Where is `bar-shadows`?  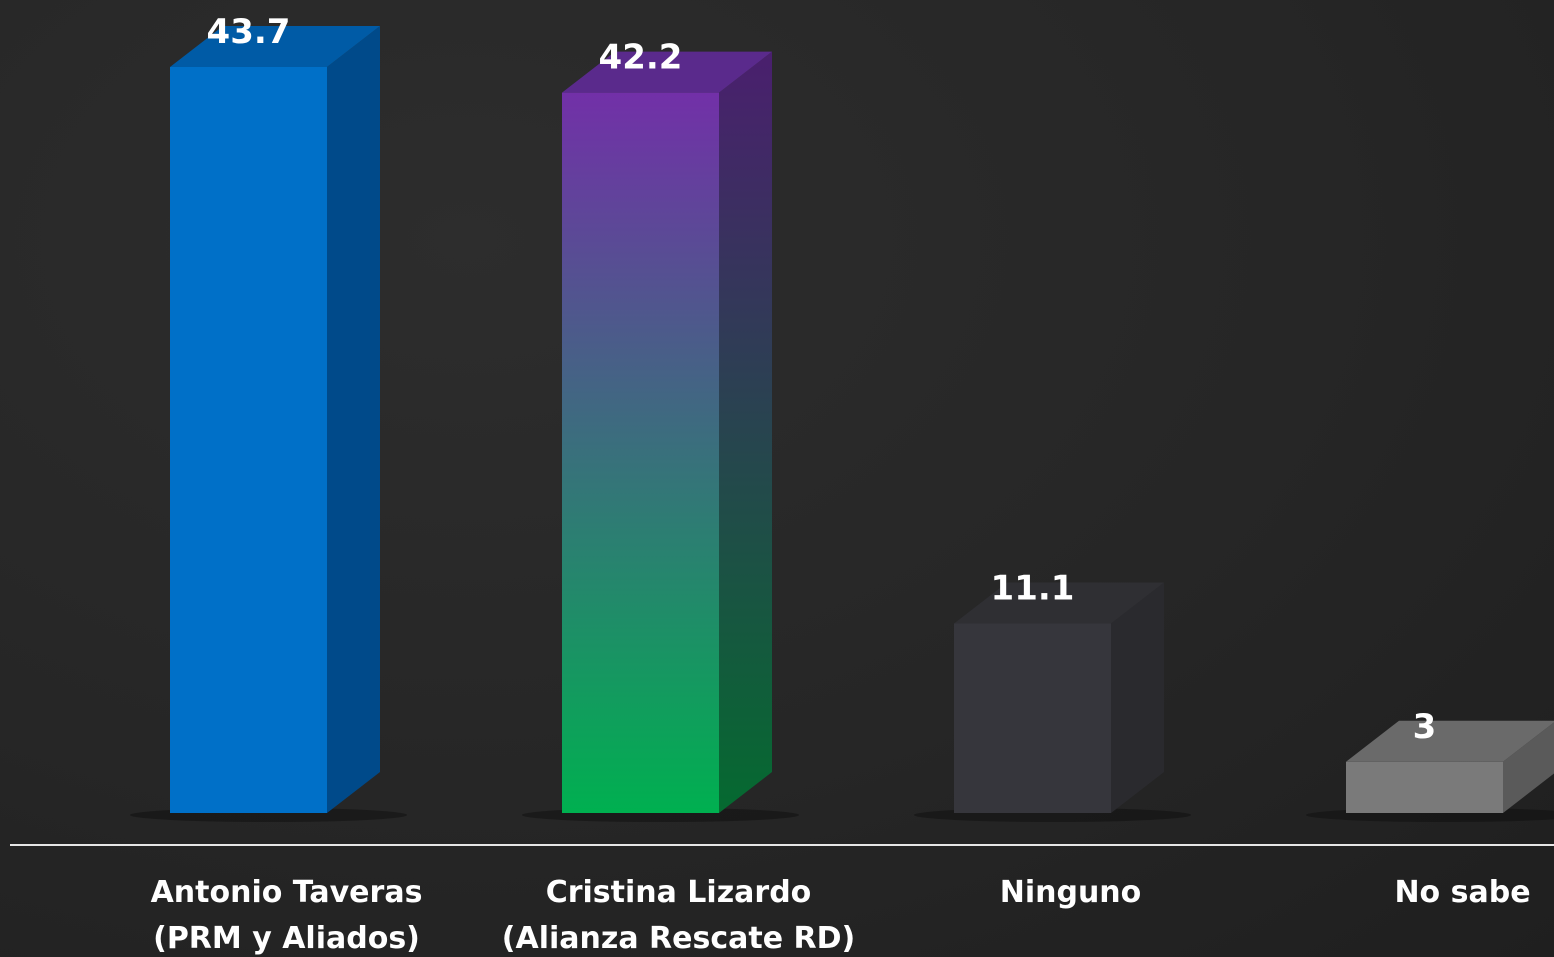
bar-shadows is located at coordinates (842, 815).